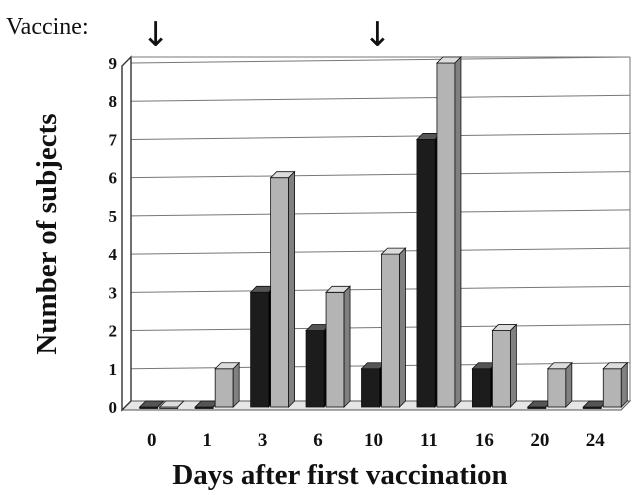  I want to click on bar-light-day-10-face, so click(390, 330).